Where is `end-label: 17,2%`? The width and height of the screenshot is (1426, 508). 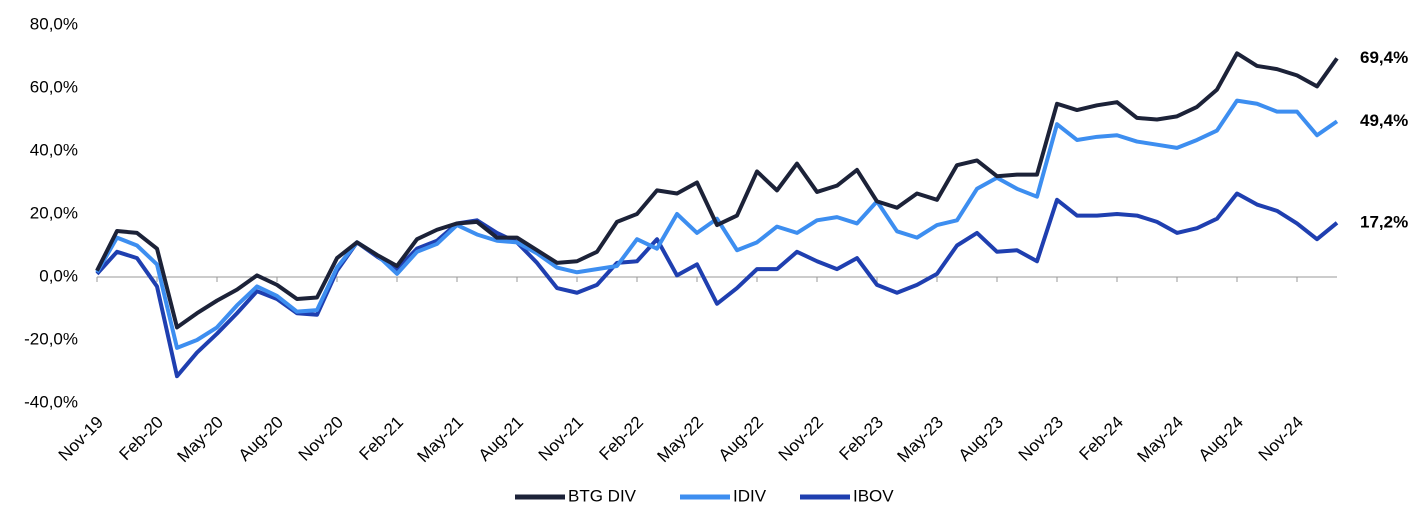
end-label: 17,2% is located at coordinates (1384, 221).